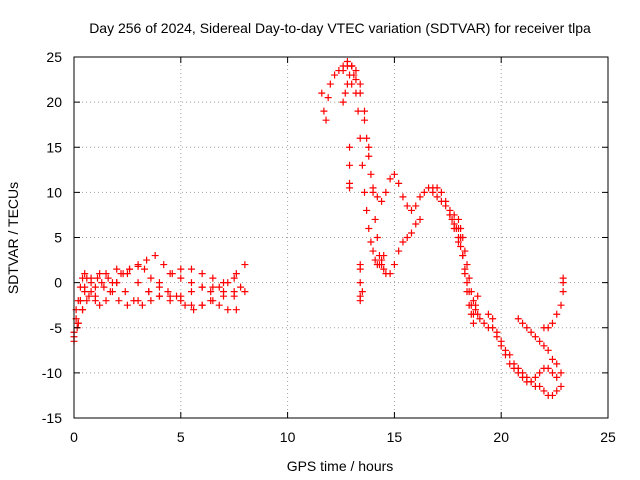 Image resolution: width=640 pixels, height=480 pixels. What do you see at coordinates (56, 328) in the screenshot?
I see `y-tick-label: -5` at bounding box center [56, 328].